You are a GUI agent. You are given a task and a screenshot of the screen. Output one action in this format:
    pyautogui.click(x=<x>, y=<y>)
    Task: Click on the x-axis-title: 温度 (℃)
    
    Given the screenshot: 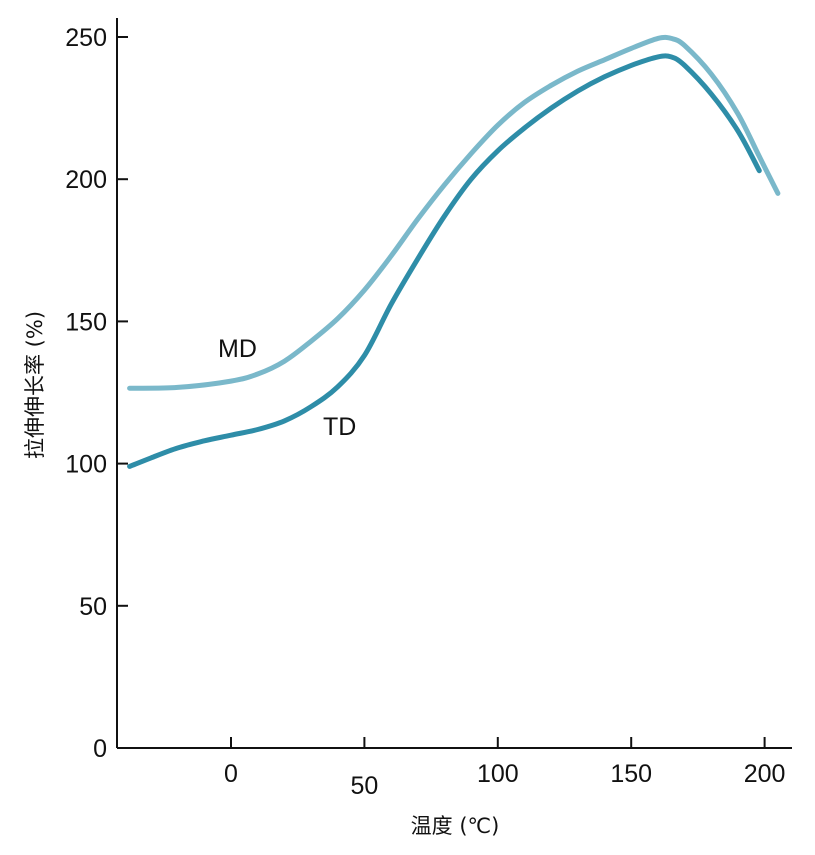 What is the action you would take?
    pyautogui.click(x=455, y=826)
    